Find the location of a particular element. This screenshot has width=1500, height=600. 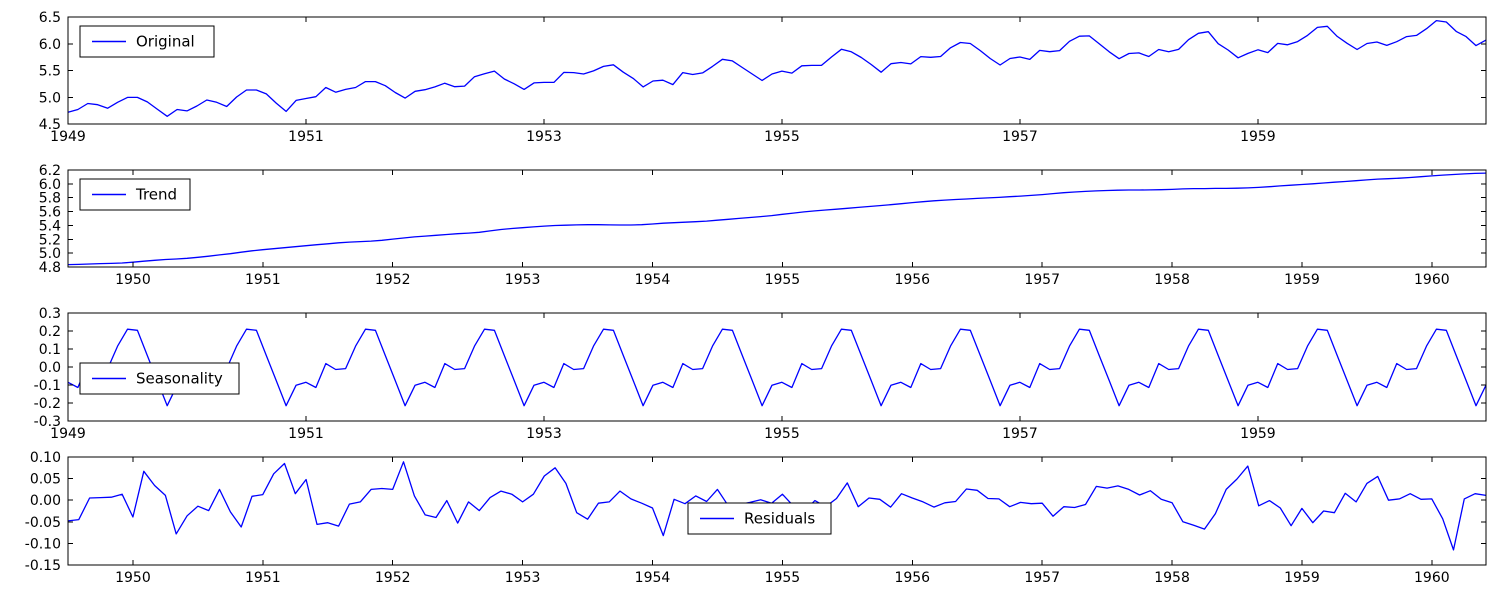

original-ytick-label: 5.0 is located at coordinates (50, 98).